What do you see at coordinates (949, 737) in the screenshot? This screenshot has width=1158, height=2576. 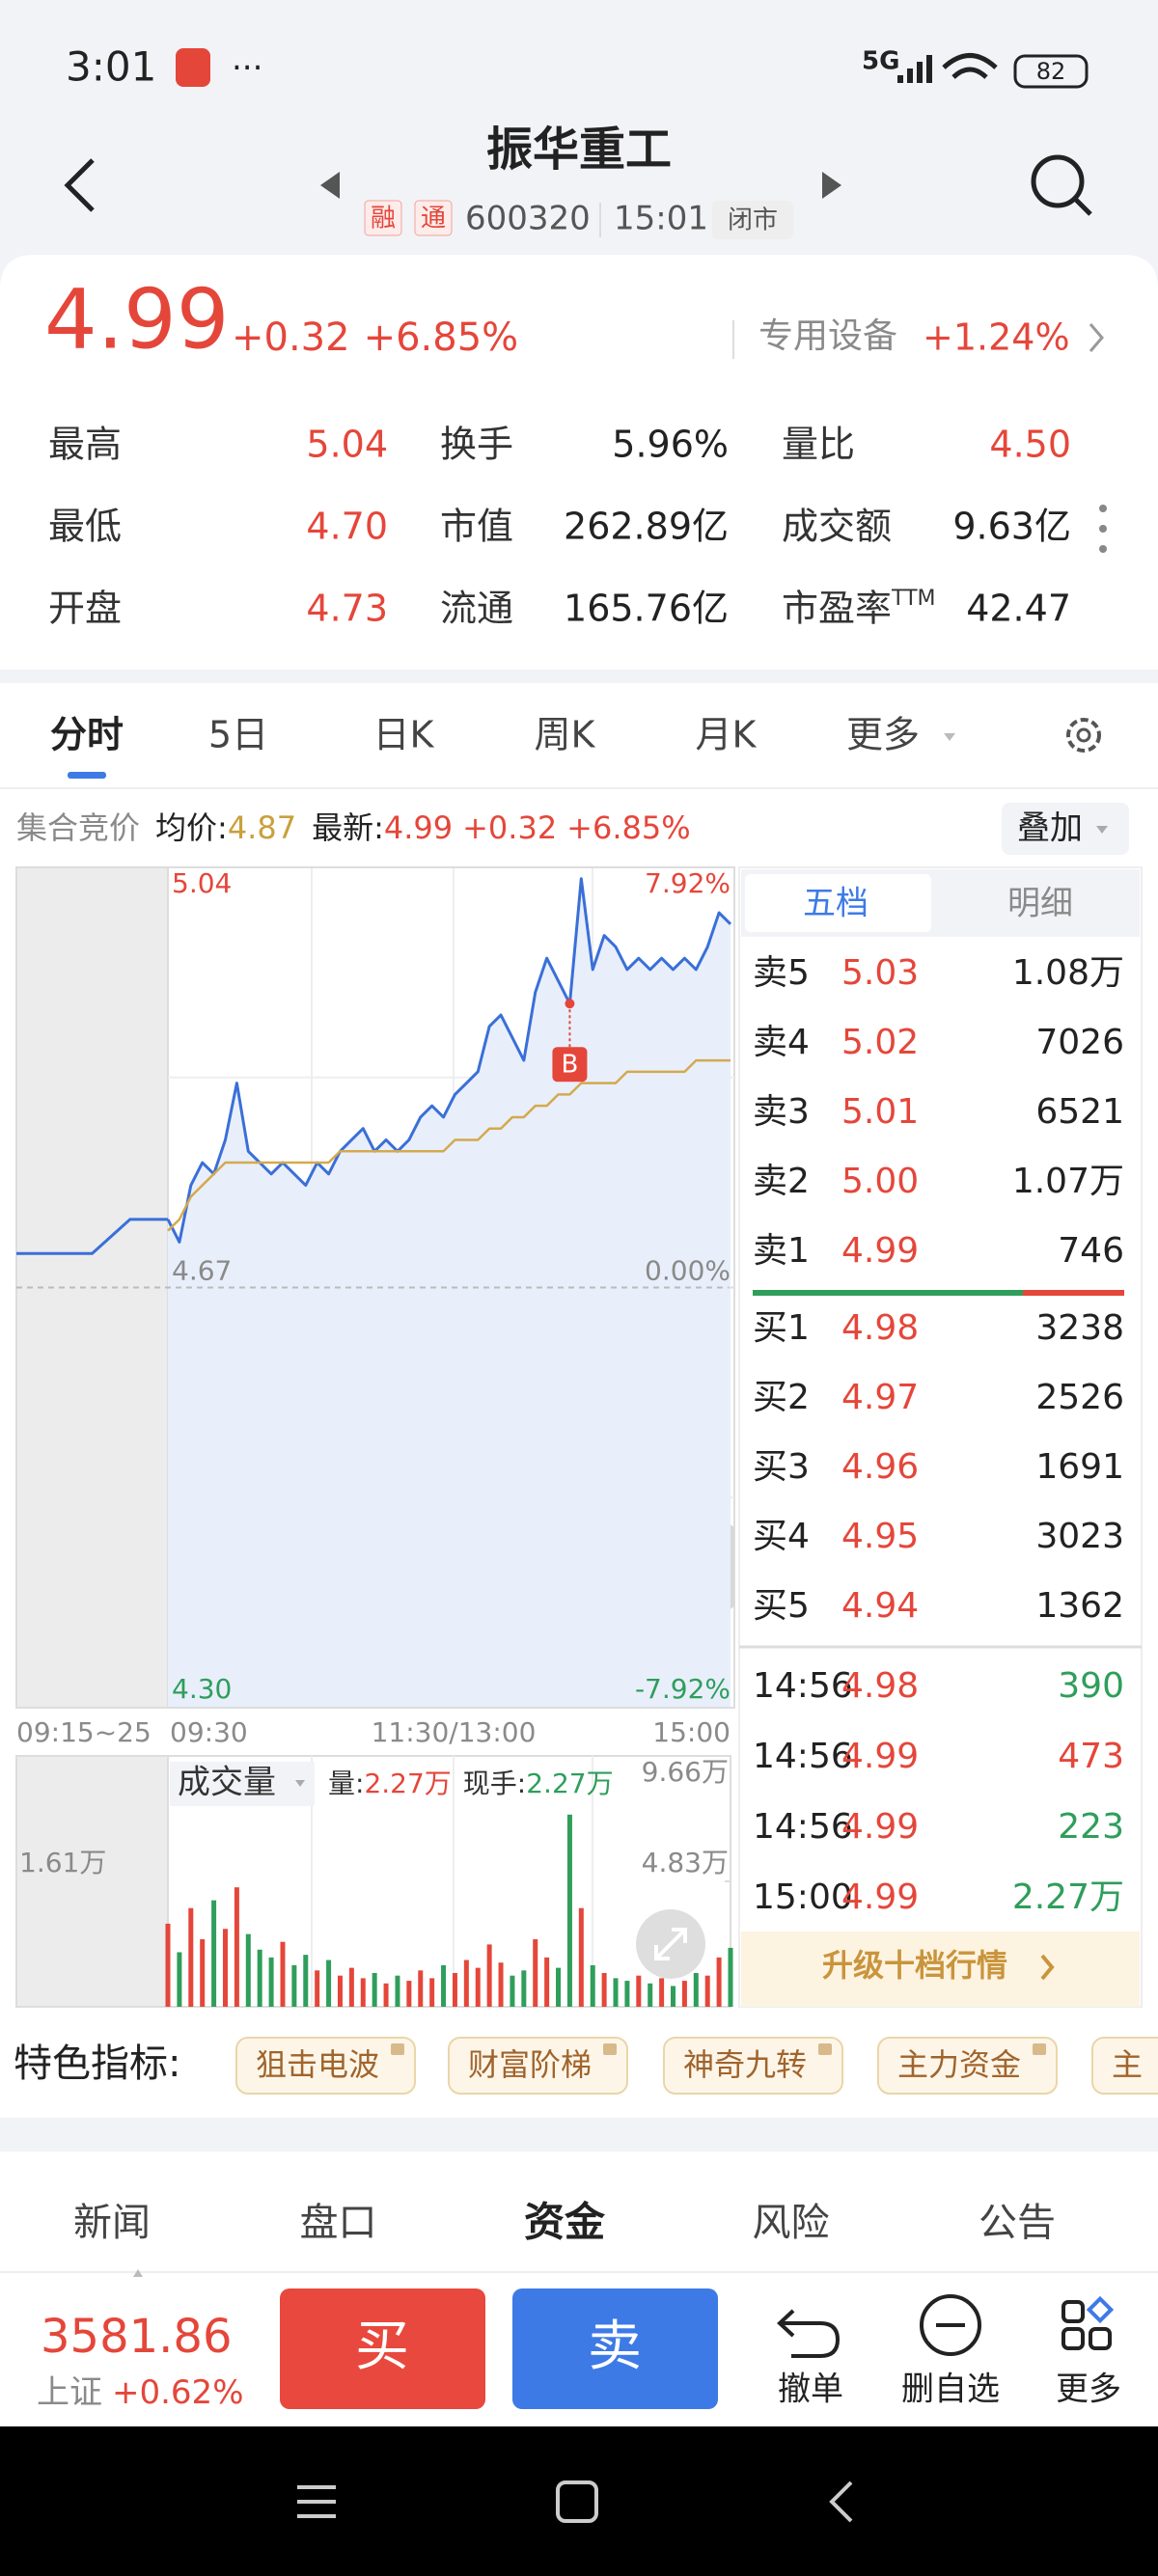 I see `dropdown-caret` at bounding box center [949, 737].